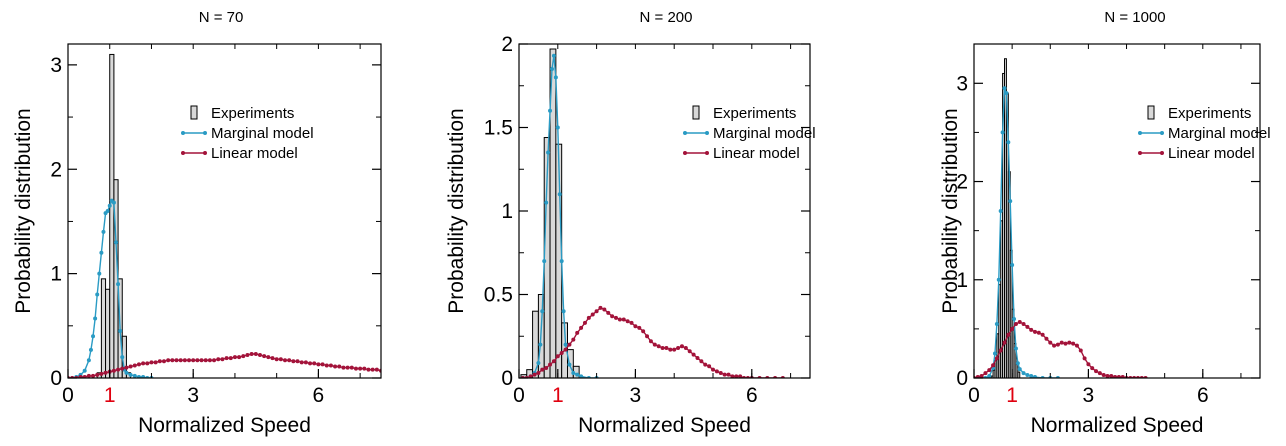  Describe the element at coordinates (498, 295) in the screenshot. I see `y-tick-label: 0.5` at that location.